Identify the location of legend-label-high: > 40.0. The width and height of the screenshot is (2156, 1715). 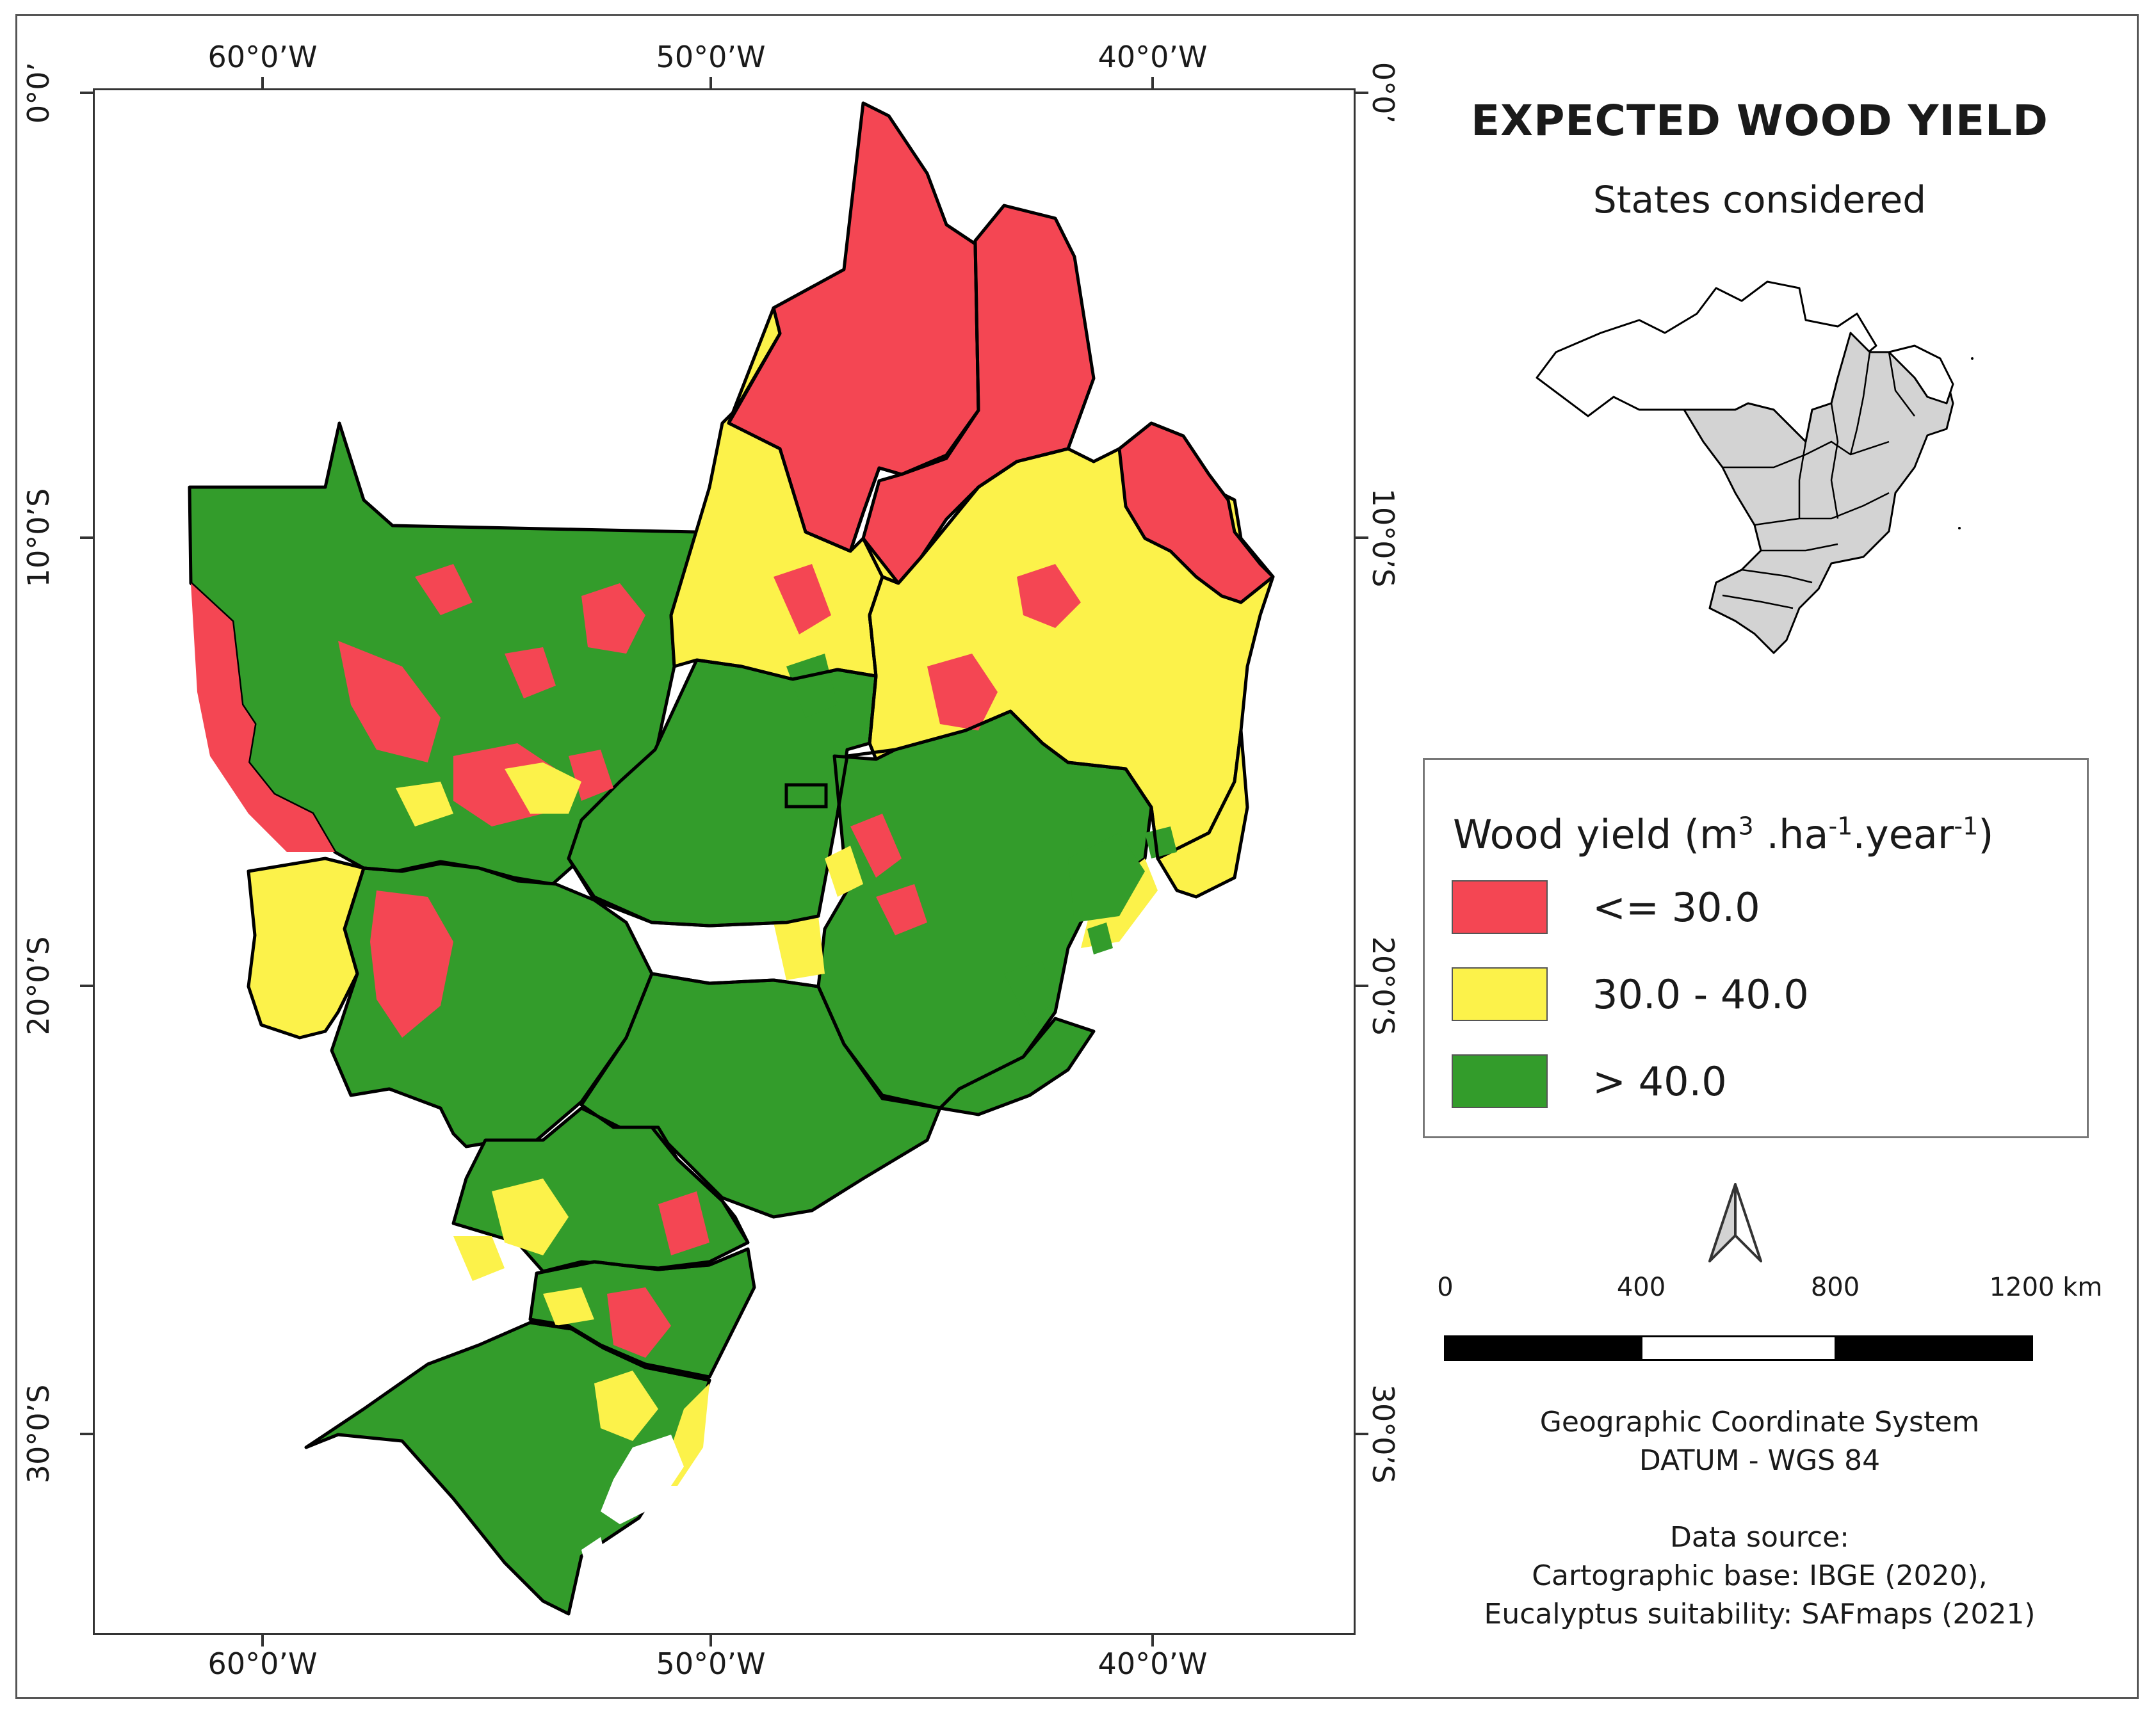
(1660, 1081).